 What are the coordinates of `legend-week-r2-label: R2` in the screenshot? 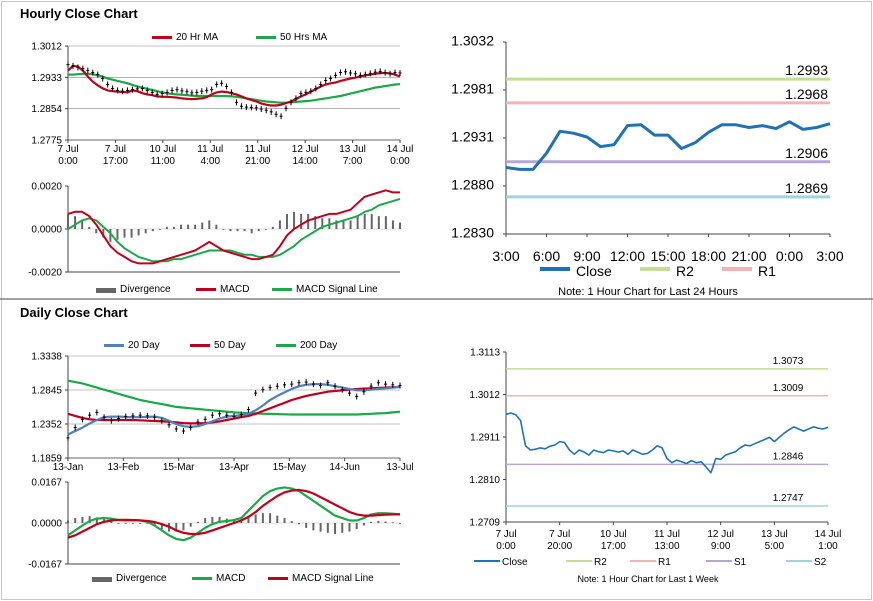 It's located at (600, 562).